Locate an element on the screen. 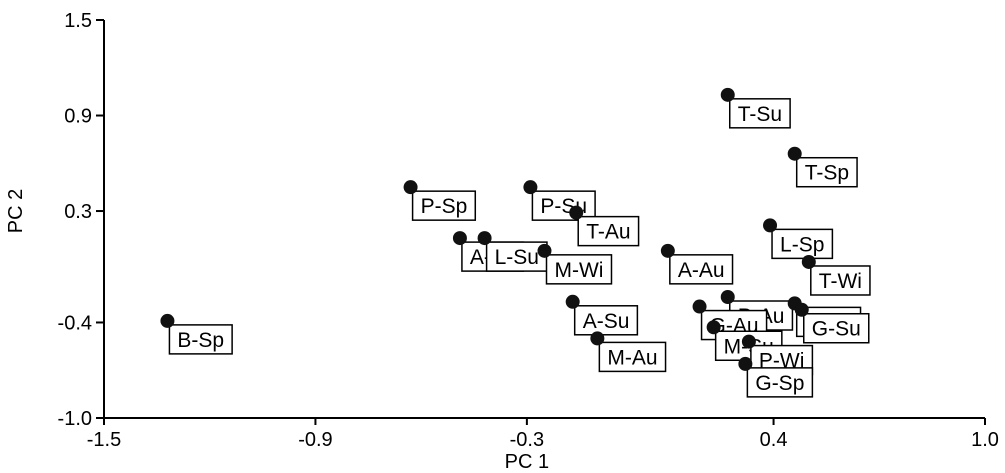 This screenshot has height=473, width=1005. point-label-t-wi: T-Wi is located at coordinates (840, 280).